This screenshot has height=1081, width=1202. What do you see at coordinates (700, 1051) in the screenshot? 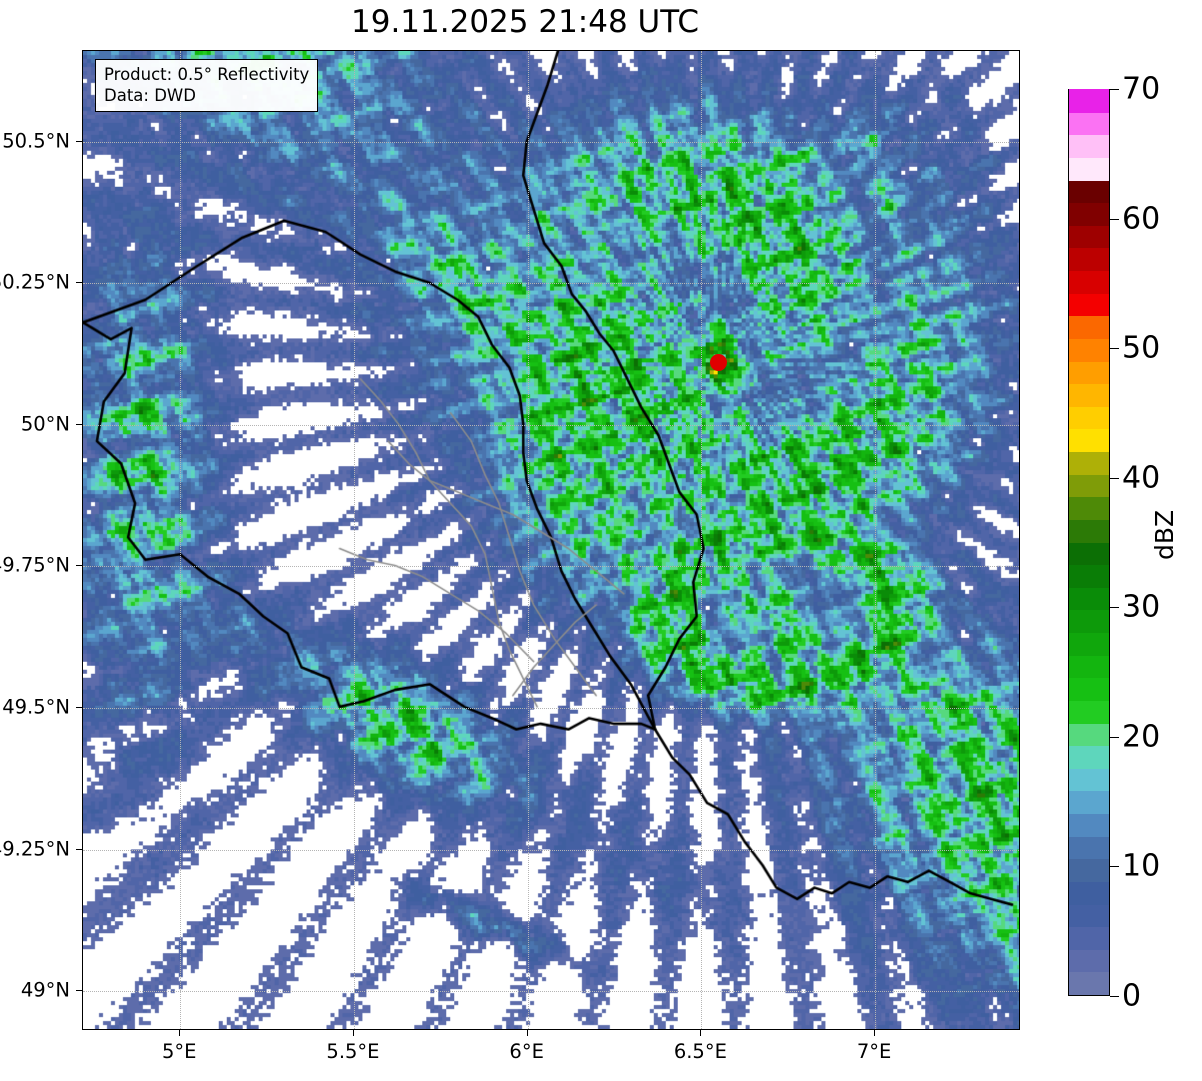
I see `x-tick-label: 6.5°E` at bounding box center [700, 1051].